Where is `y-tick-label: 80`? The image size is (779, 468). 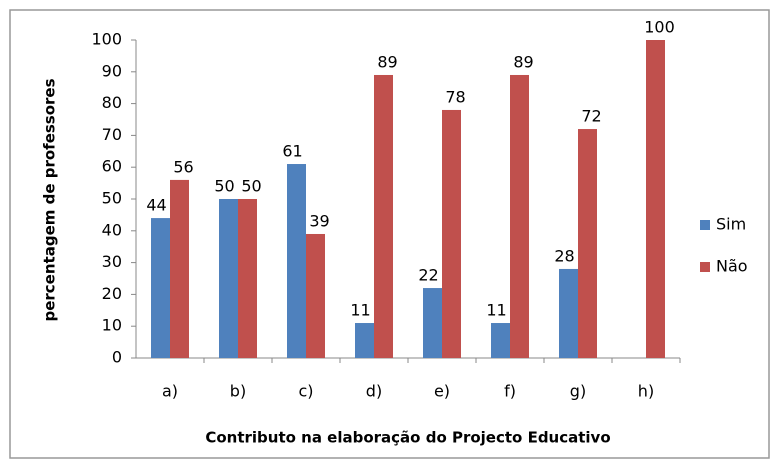
y-tick-label: 80 is located at coordinates (112, 102).